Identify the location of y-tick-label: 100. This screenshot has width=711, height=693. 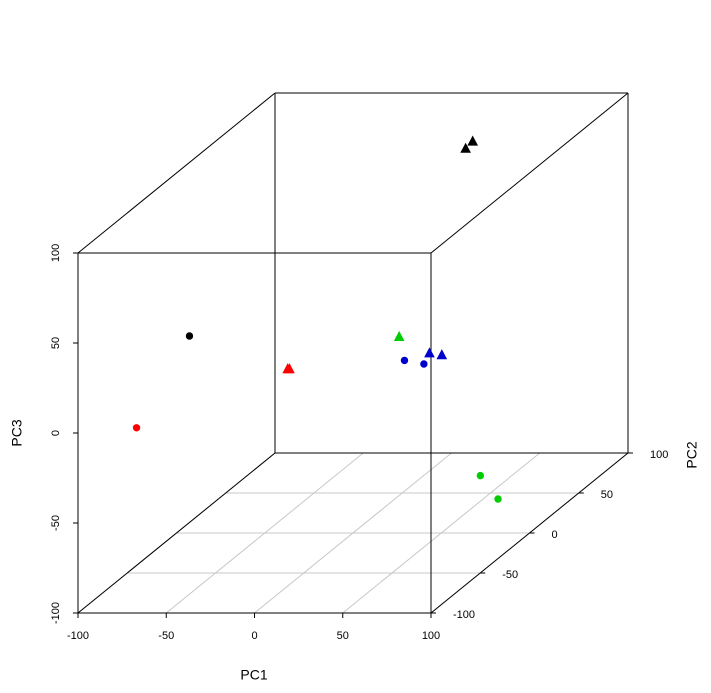
(659, 455).